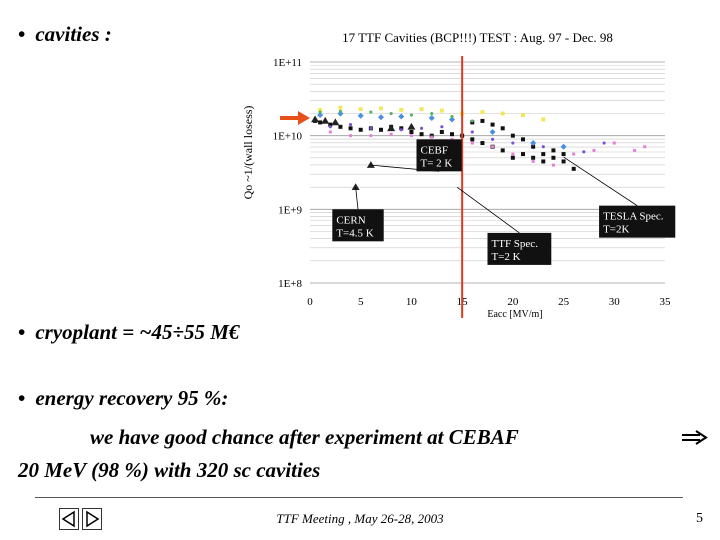 The width and height of the screenshot is (720, 540). I want to click on annotation-text: T=4.5 K, so click(354, 233).